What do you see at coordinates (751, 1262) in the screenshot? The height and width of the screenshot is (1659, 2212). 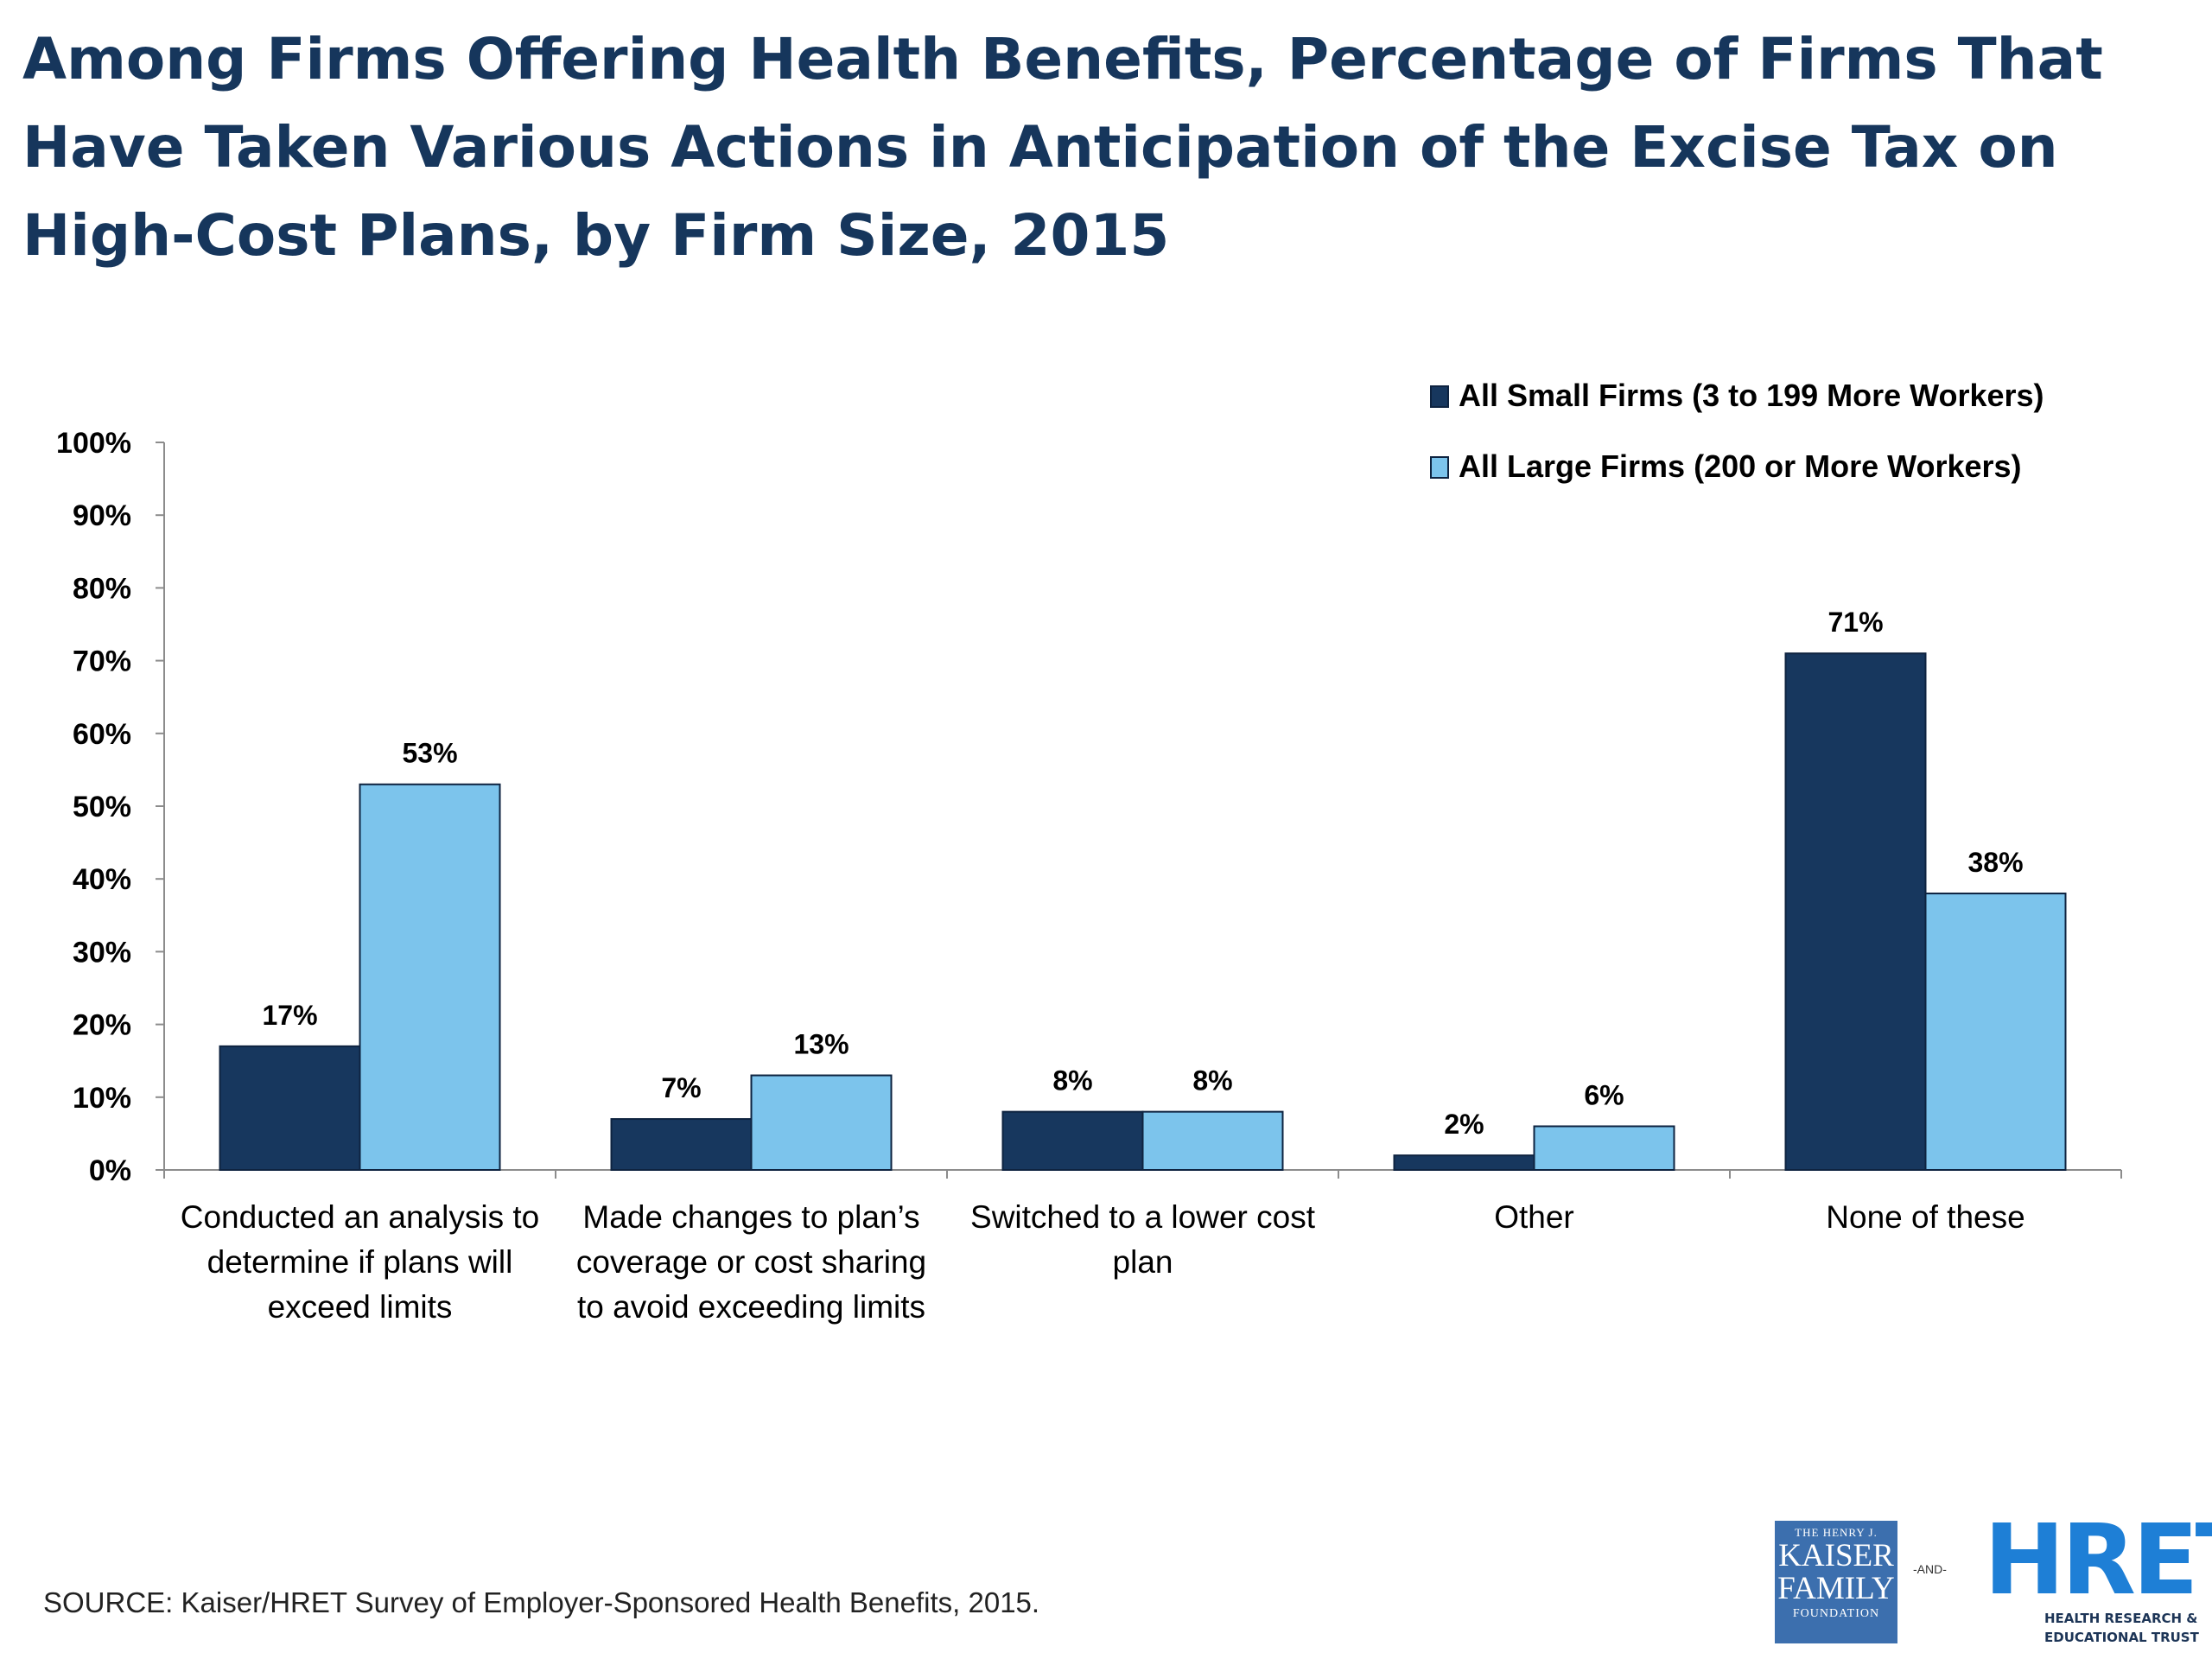 I see `x-category-label: coverage or cost sharing` at bounding box center [751, 1262].